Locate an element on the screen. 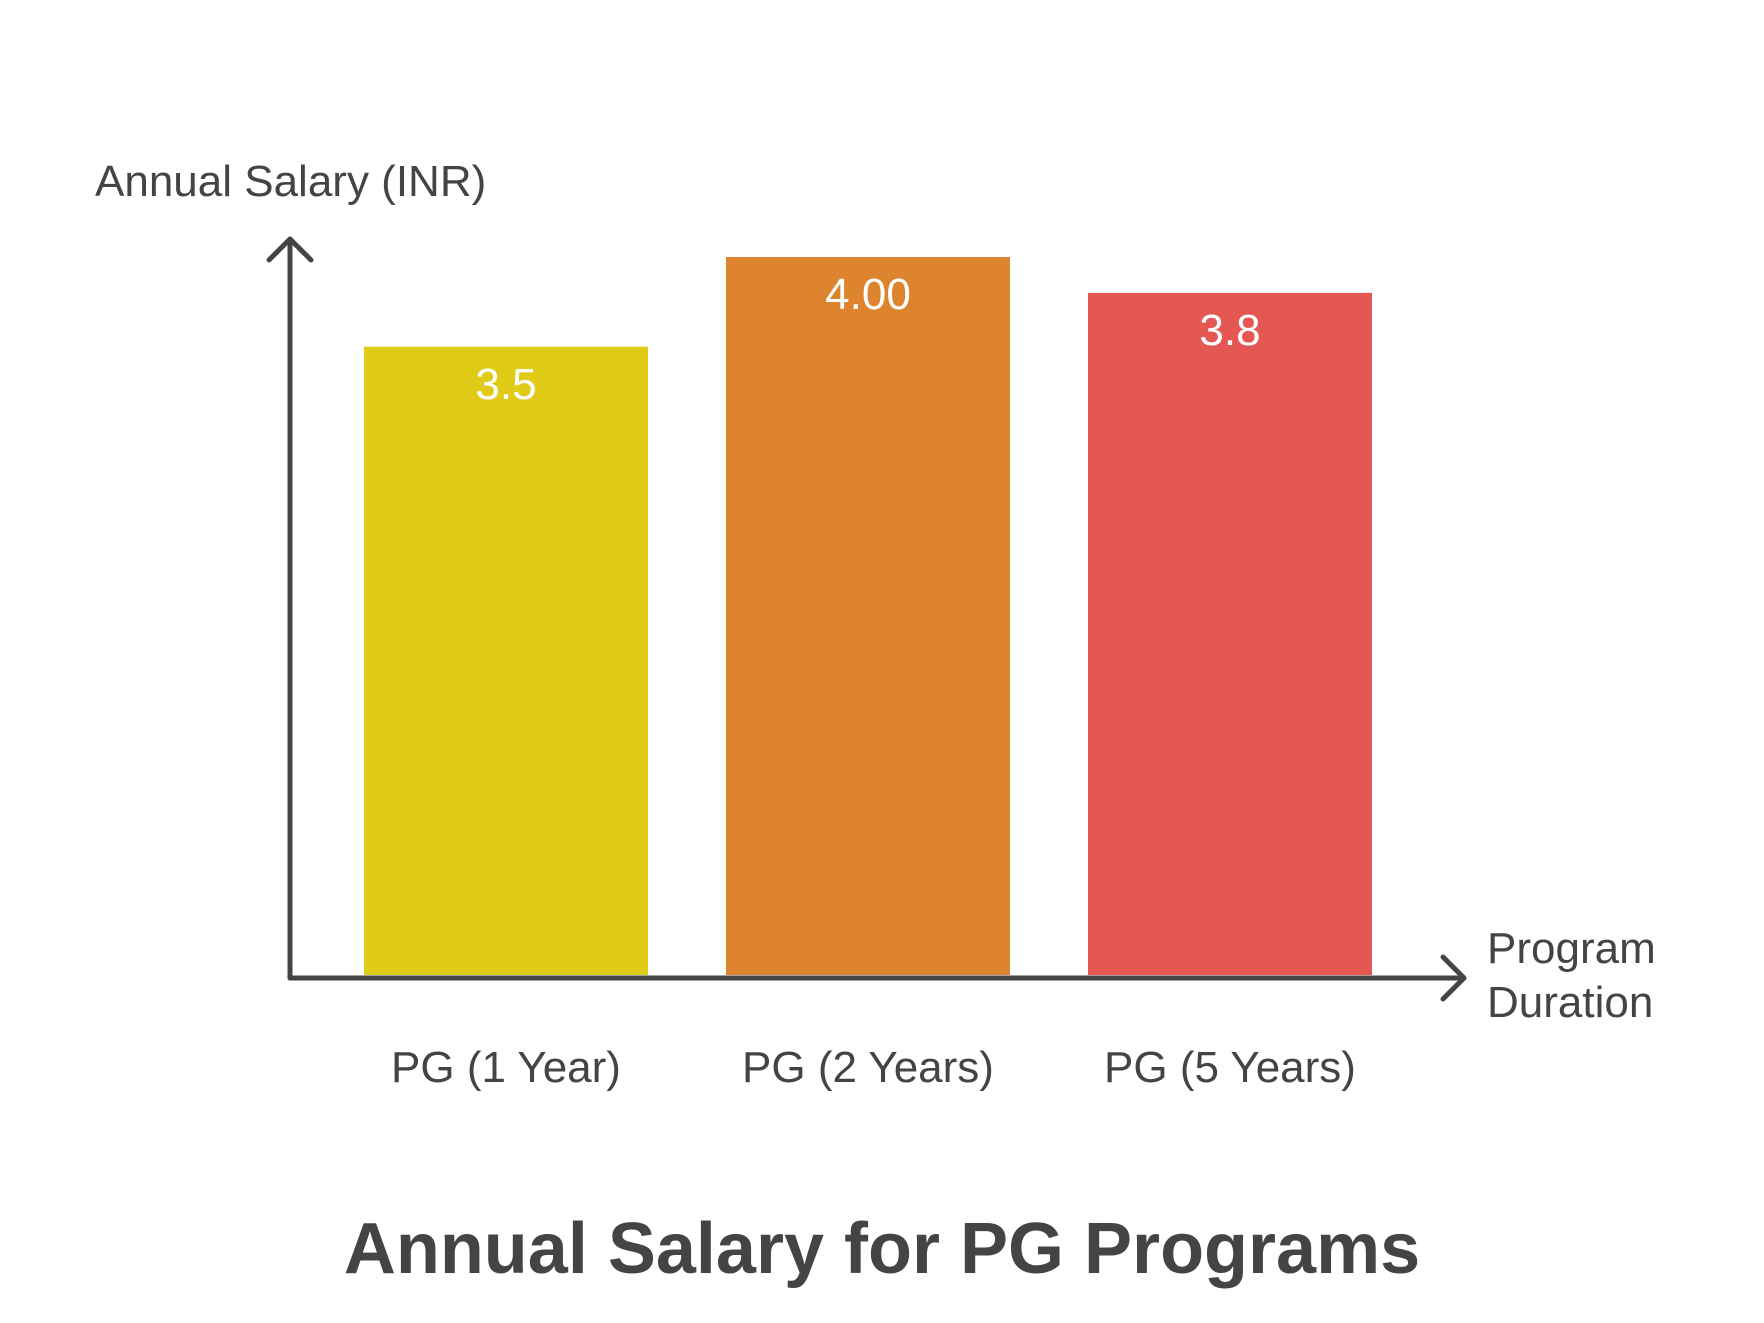  x-axis-title-line-2: Duration is located at coordinates (1570, 1002).